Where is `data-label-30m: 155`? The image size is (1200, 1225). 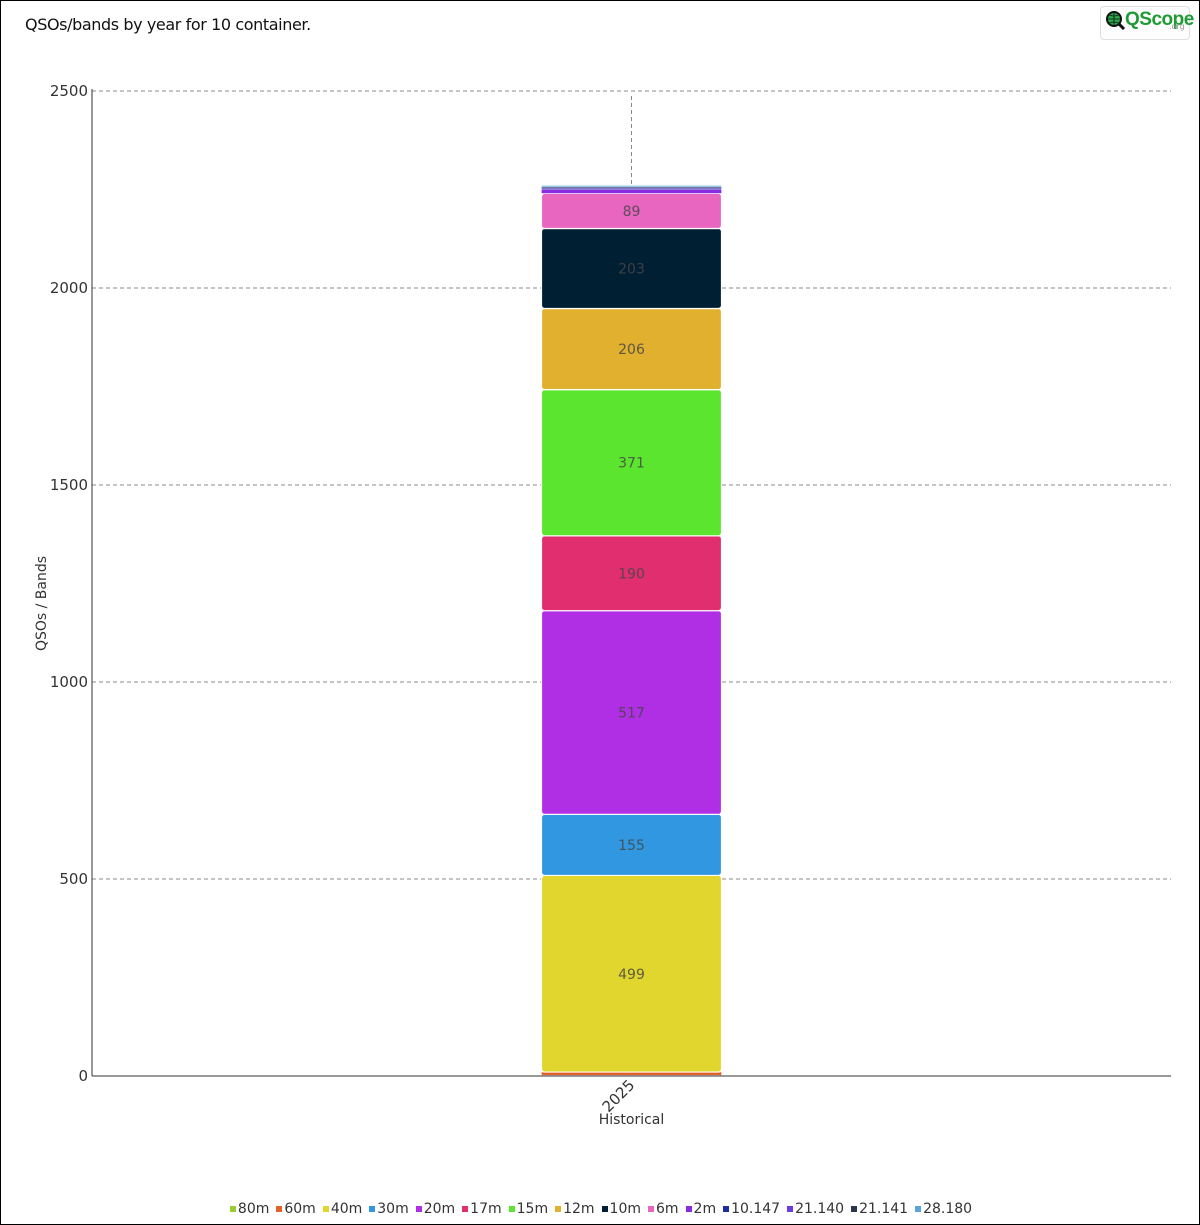 data-label-30m: 155 is located at coordinates (631, 846).